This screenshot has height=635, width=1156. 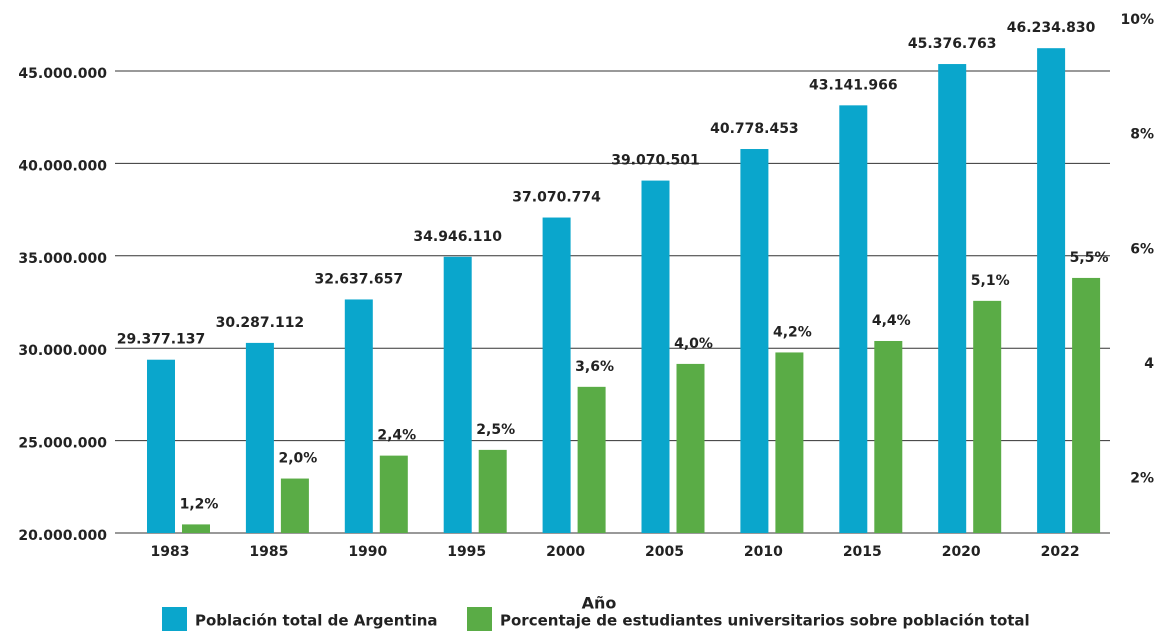 I want to click on y2-tick-label: 10%, so click(x=1137, y=20).